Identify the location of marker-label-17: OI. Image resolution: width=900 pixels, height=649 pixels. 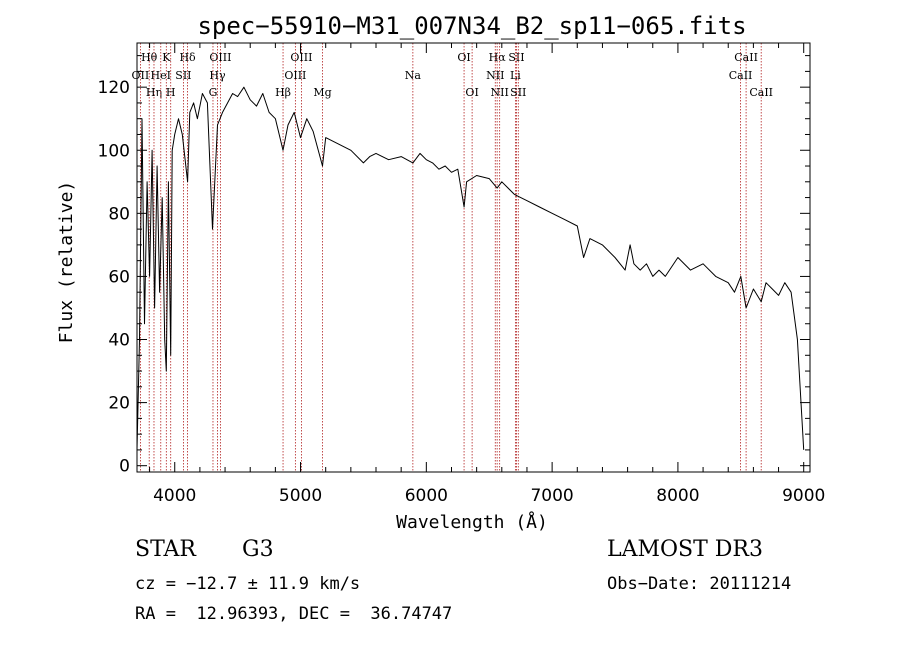
(471, 92).